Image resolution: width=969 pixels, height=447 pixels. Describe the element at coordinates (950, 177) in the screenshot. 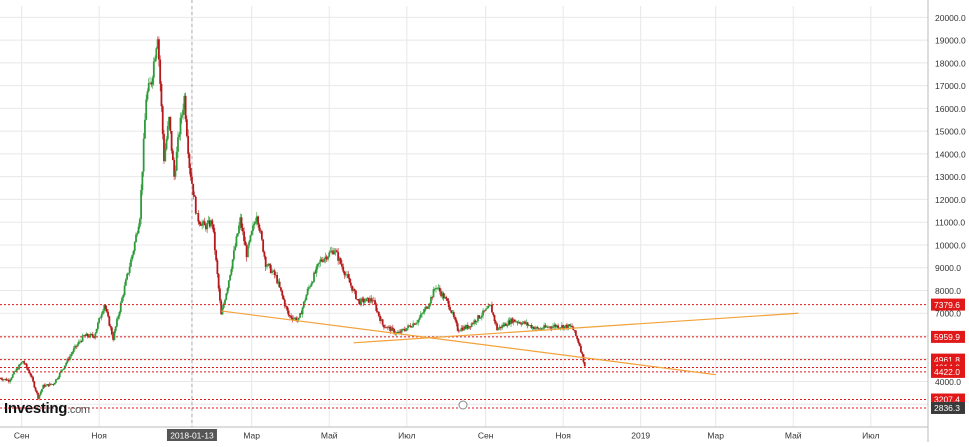

I see `y-tick-label: 13000.0` at that location.